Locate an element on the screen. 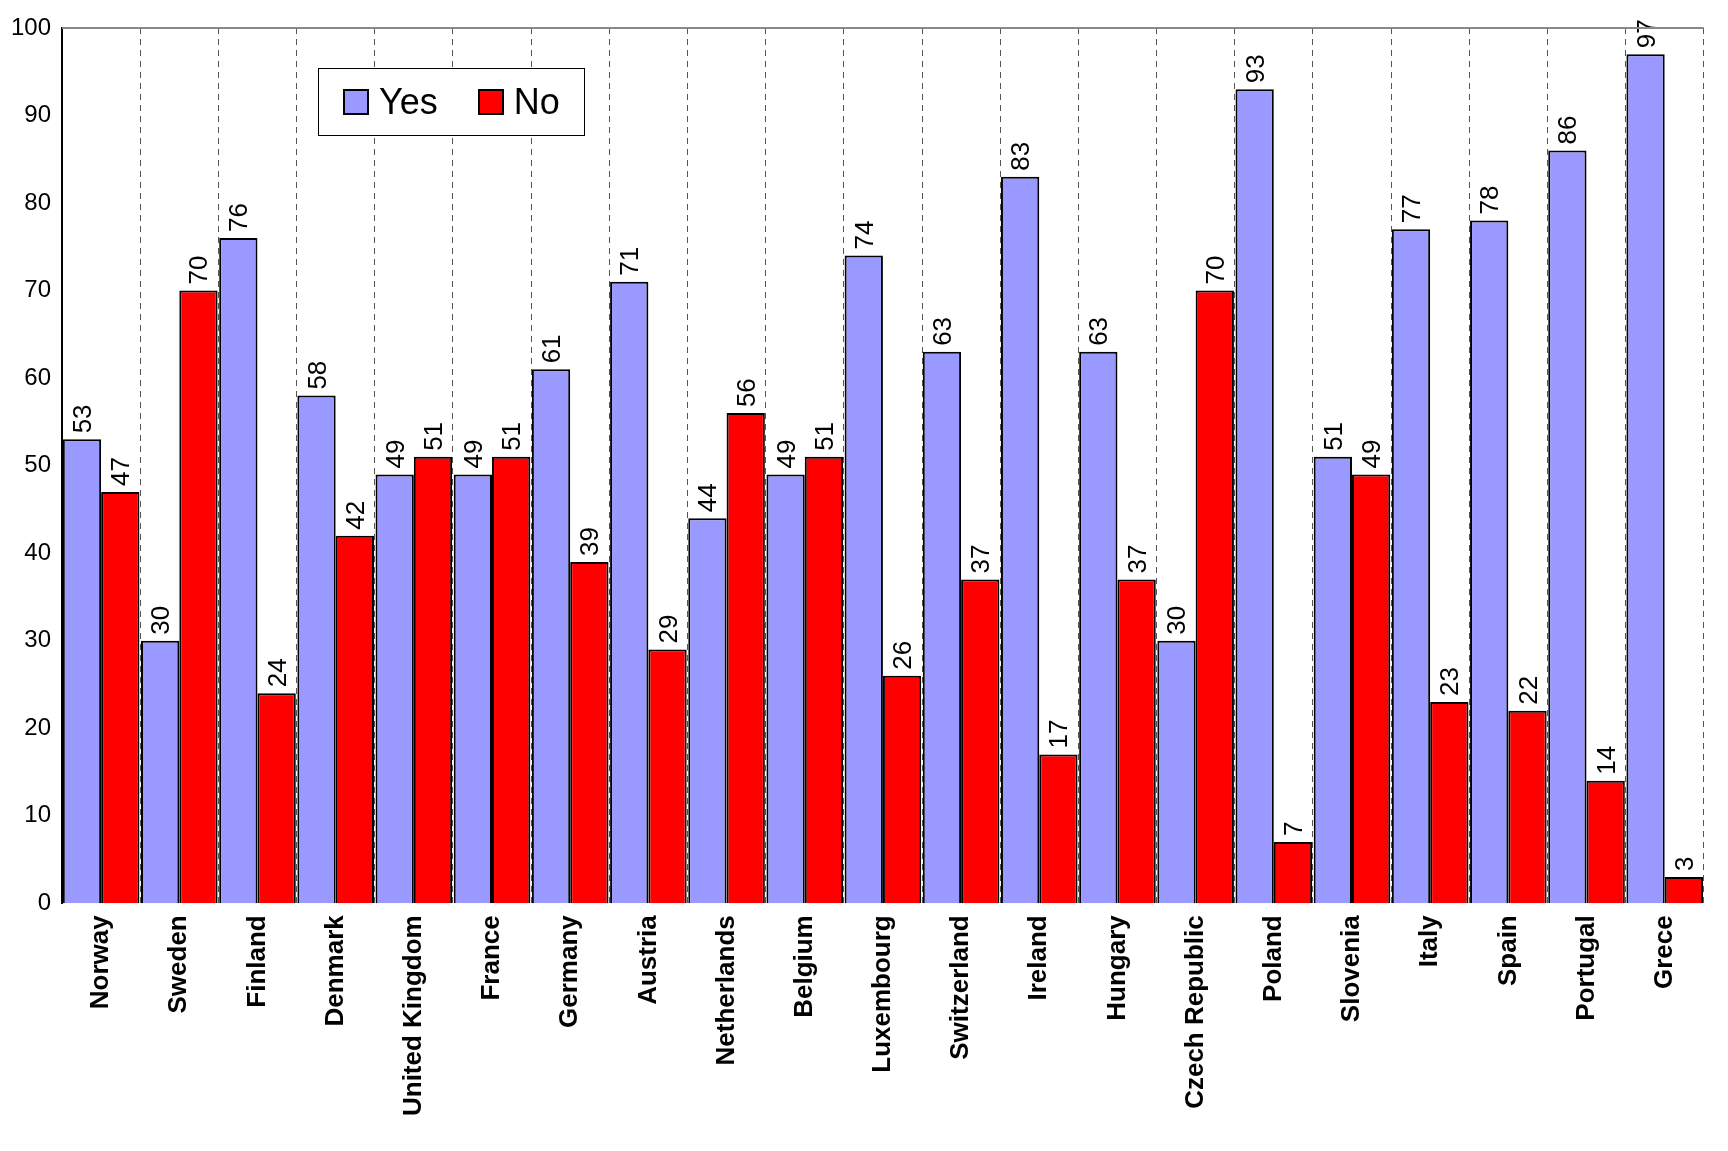  data-label: 23 is located at coordinates (1449, 681).